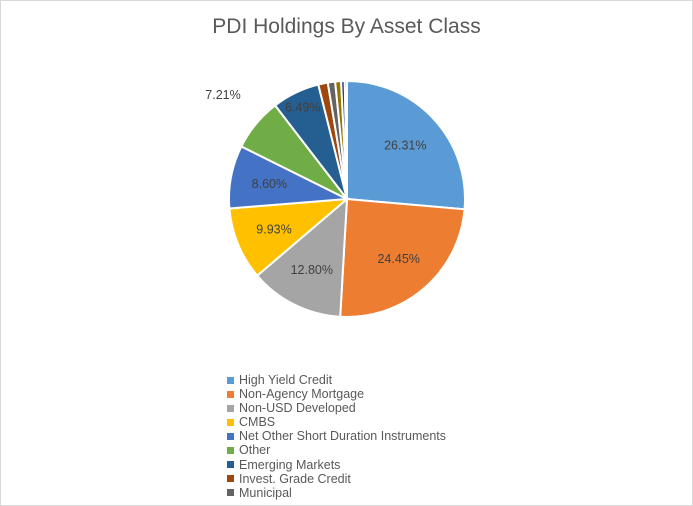 This screenshot has height=506, width=693. Describe the element at coordinates (257, 422) in the screenshot. I see `legend-label: CMBS` at that location.